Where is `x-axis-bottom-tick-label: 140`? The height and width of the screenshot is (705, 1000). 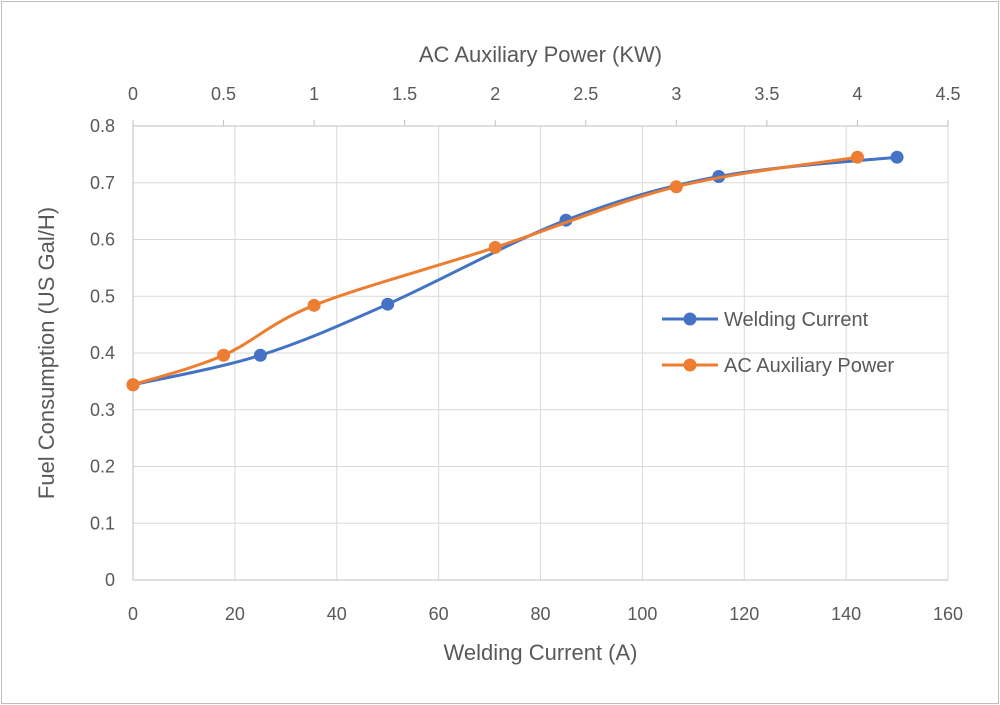
x-axis-bottom-tick-label: 140 is located at coordinates (846, 614).